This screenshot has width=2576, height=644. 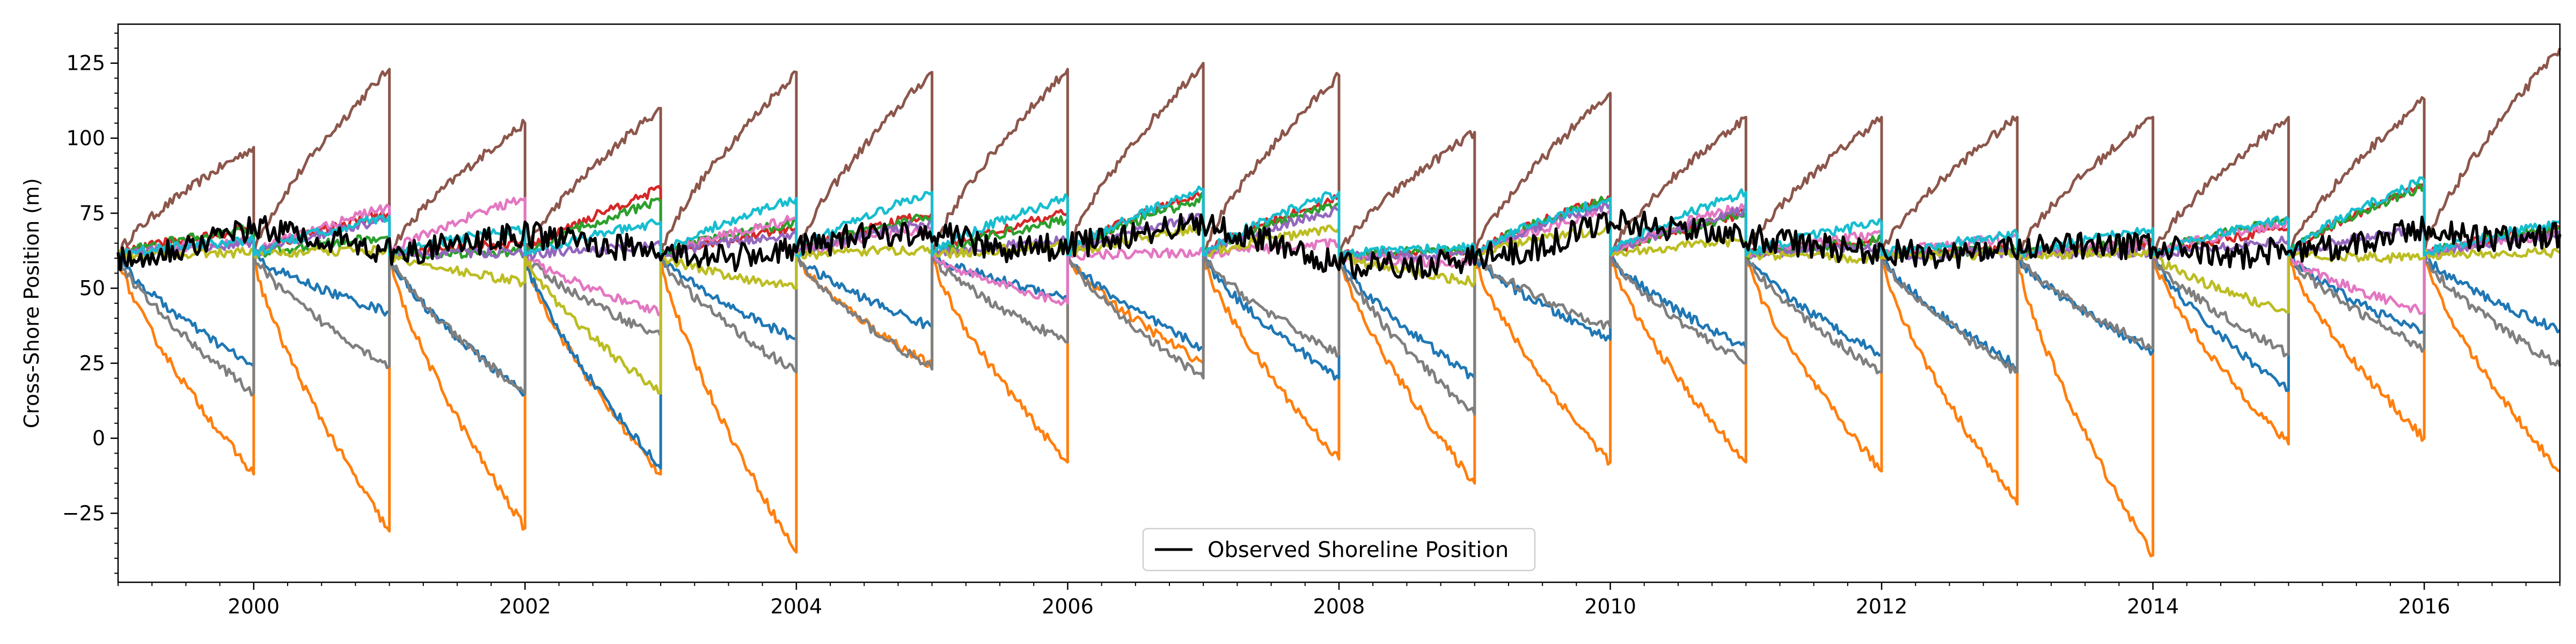 What do you see at coordinates (92, 288) in the screenshot?
I see `y-tick-label: 50` at bounding box center [92, 288].